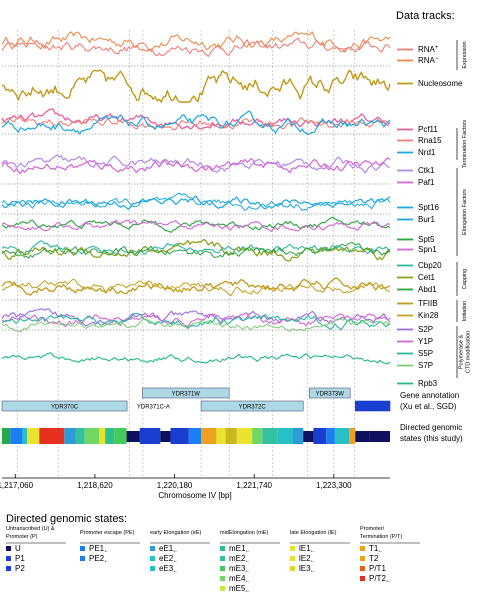 Image resolution: width=480 pixels, height=600 pixels. I want to click on state-swatch-u, so click(8, 548).